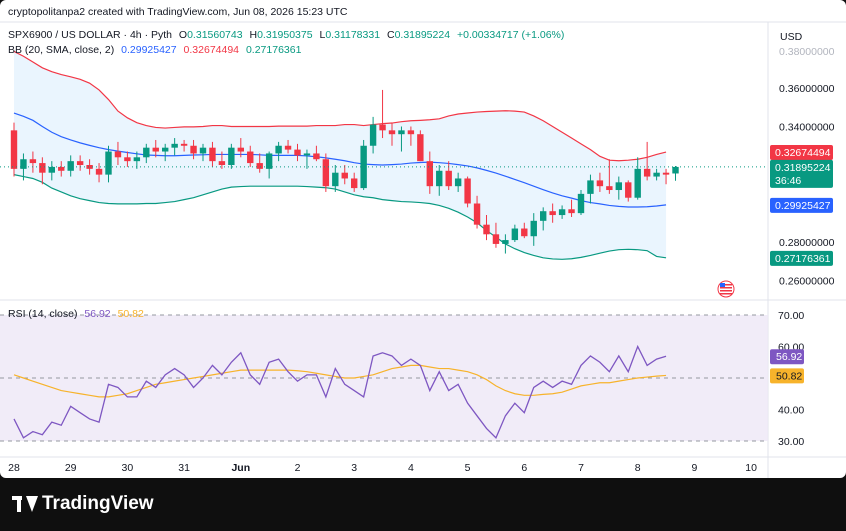 The height and width of the screenshot is (531, 846). Describe the element at coordinates (253, 35) in the screenshot. I see `high-label: H` at that location.